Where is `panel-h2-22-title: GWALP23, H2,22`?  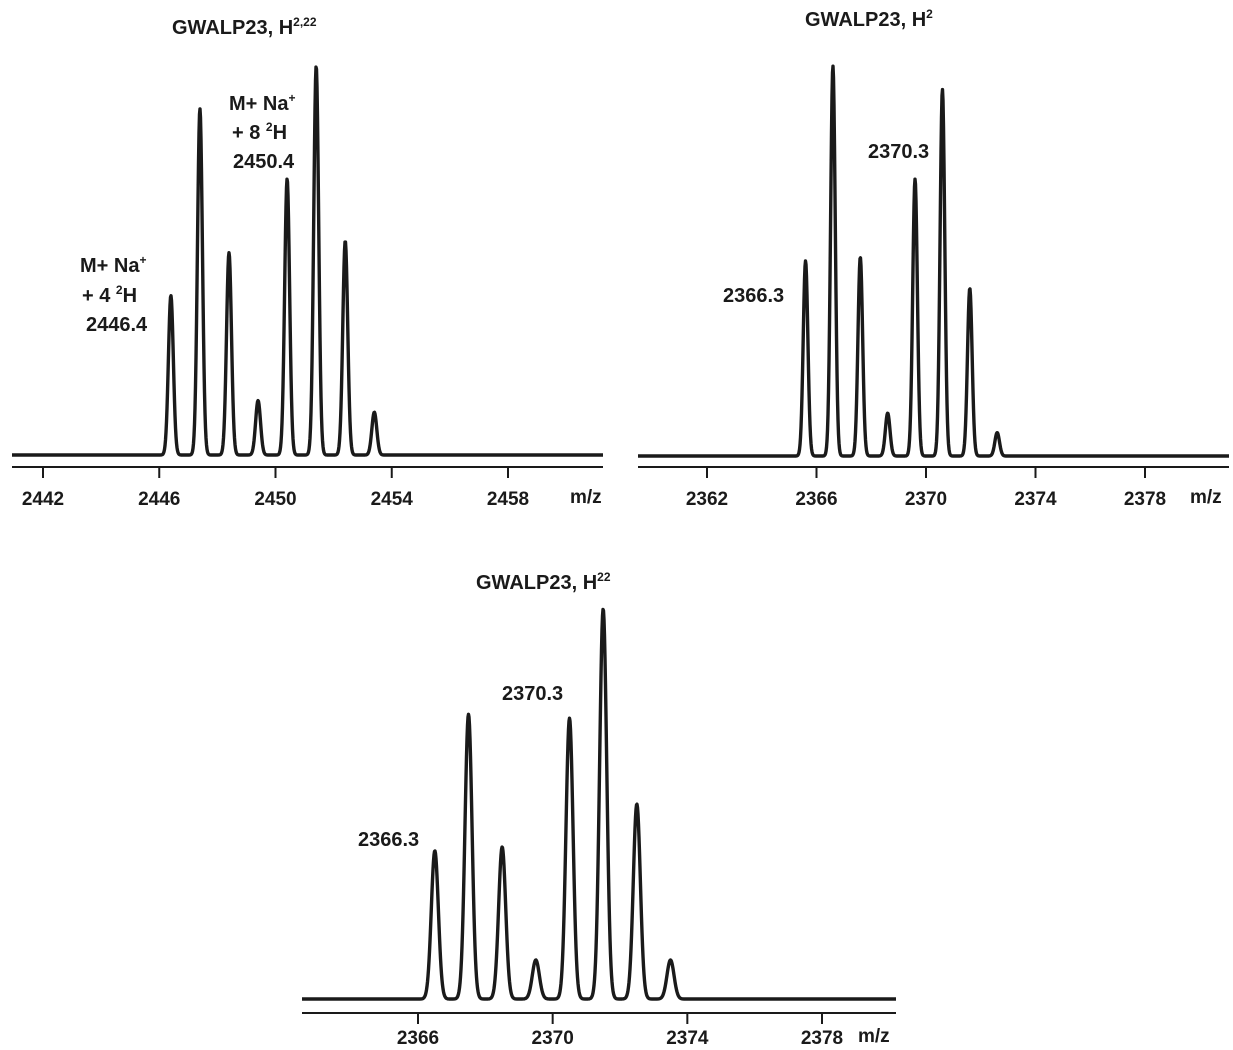
panel-h2-22-title: GWALP23, H2,22 is located at coordinates (244, 27).